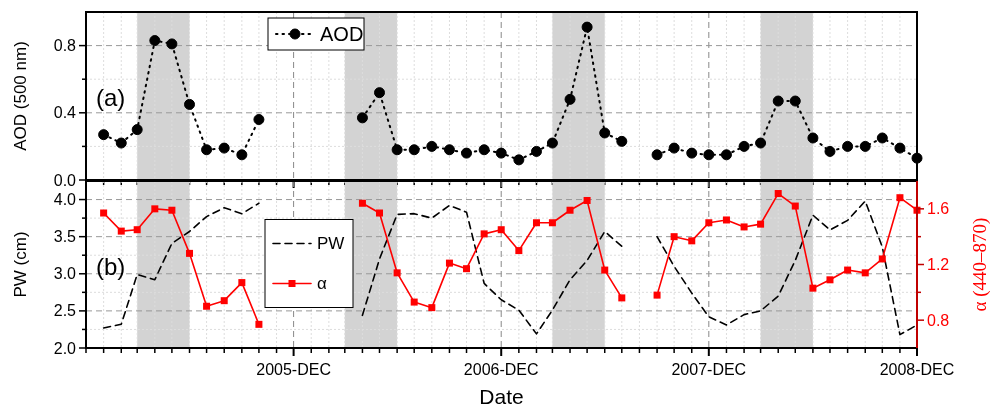 This screenshot has height=416, width=1002. What do you see at coordinates (938, 265) in the screenshot?
I see `y2-tick-label: 1.2` at bounding box center [938, 265].